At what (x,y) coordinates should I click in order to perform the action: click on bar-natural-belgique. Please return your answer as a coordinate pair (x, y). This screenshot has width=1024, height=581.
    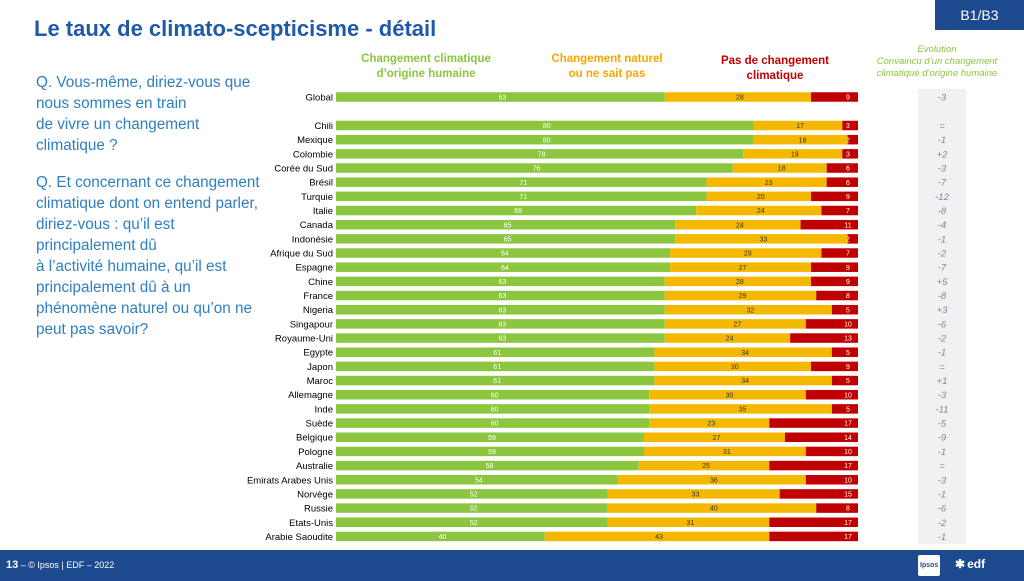
    Looking at the image, I should click on (714, 437).